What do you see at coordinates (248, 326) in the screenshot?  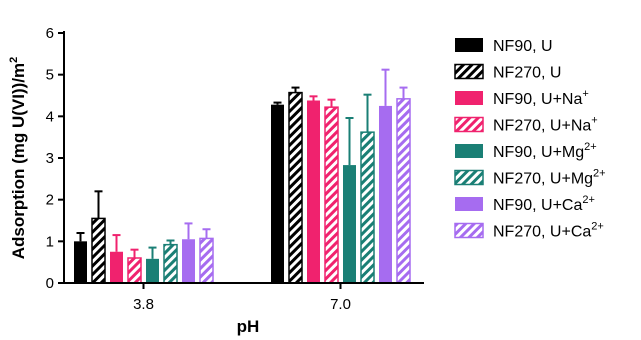 I see `x-axis-title: pH` at bounding box center [248, 326].